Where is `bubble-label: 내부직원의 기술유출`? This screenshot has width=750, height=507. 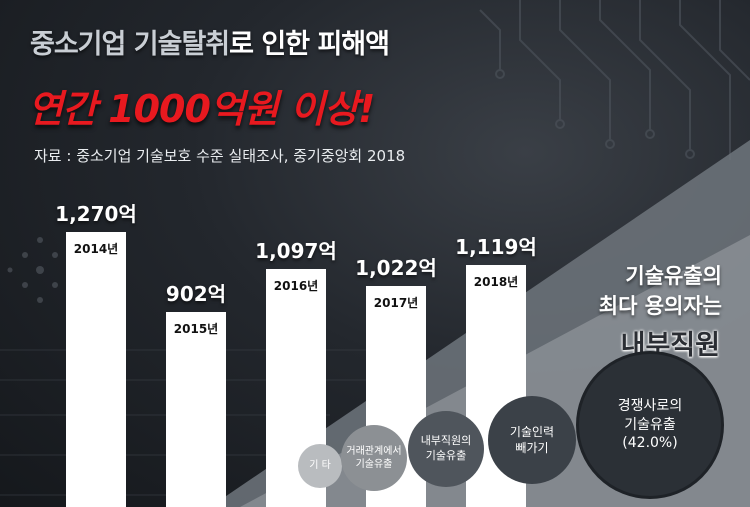
bubble-label: 내부직원의 기술유출 is located at coordinates (446, 448).